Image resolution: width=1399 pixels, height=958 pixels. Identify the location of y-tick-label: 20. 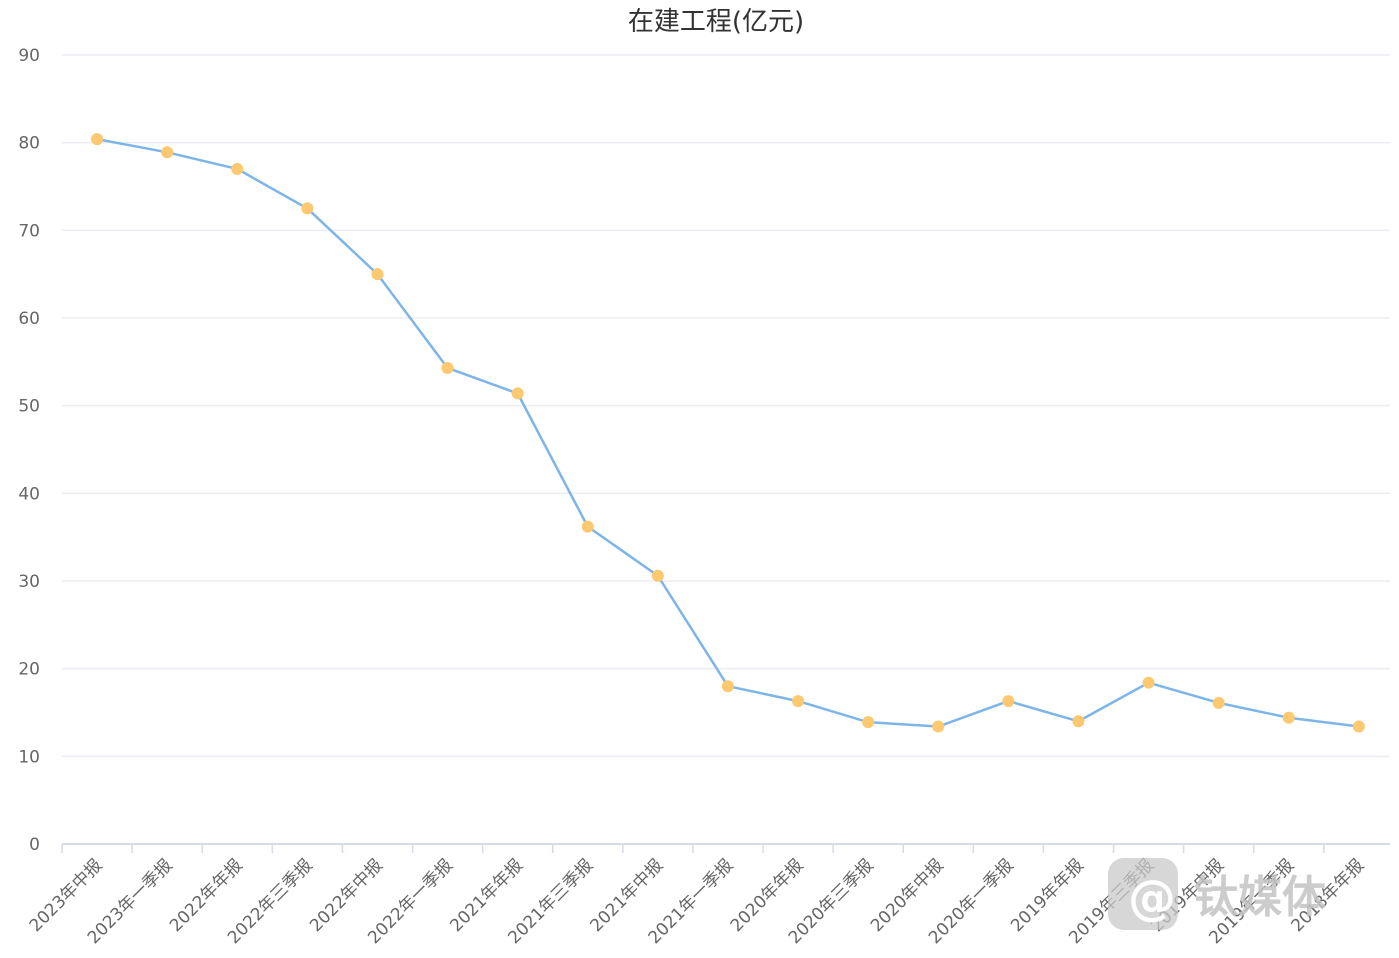
(29, 670).